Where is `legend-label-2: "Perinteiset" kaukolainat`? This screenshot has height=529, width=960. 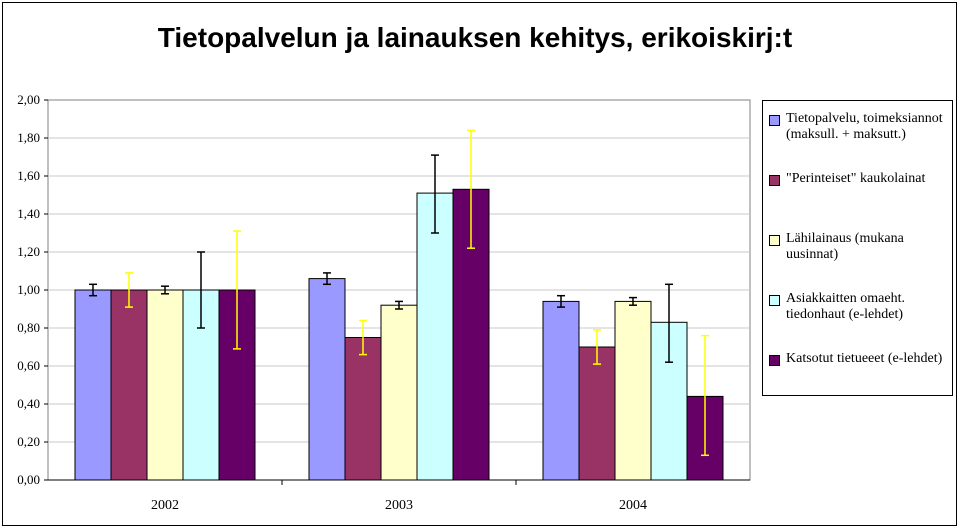
legend-label-2: "Perinteiset" kaukolainat is located at coordinates (856, 178).